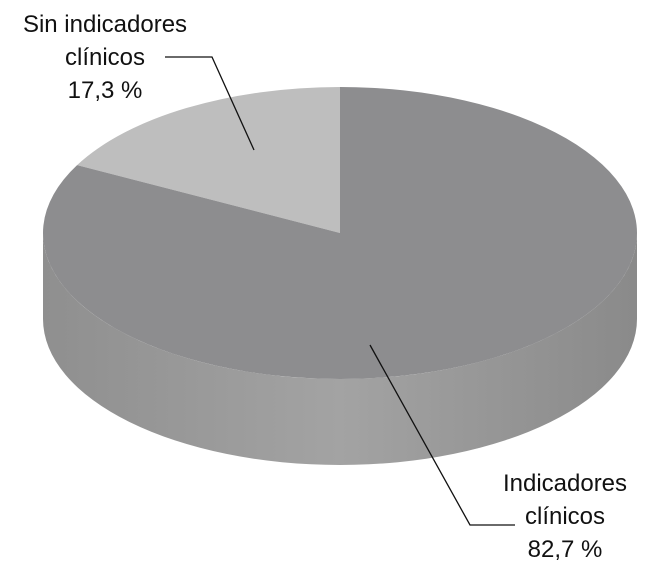  Describe the element at coordinates (565, 500) in the screenshot. I see `category-label: Indicadores clínicos` at that location.